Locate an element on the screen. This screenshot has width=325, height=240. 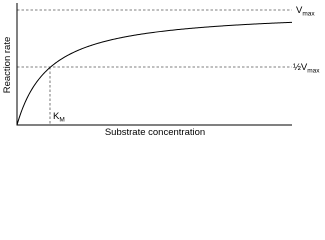
km-label: KM is located at coordinates (59, 117).